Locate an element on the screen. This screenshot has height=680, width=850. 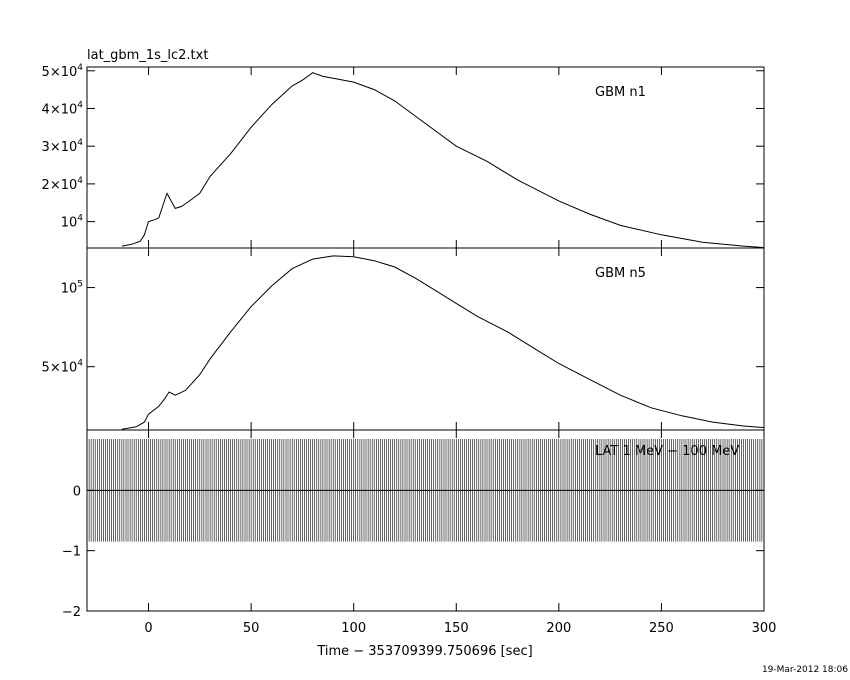
plot-title: lat_gbm_1s_lc2.txt is located at coordinates (147, 55).